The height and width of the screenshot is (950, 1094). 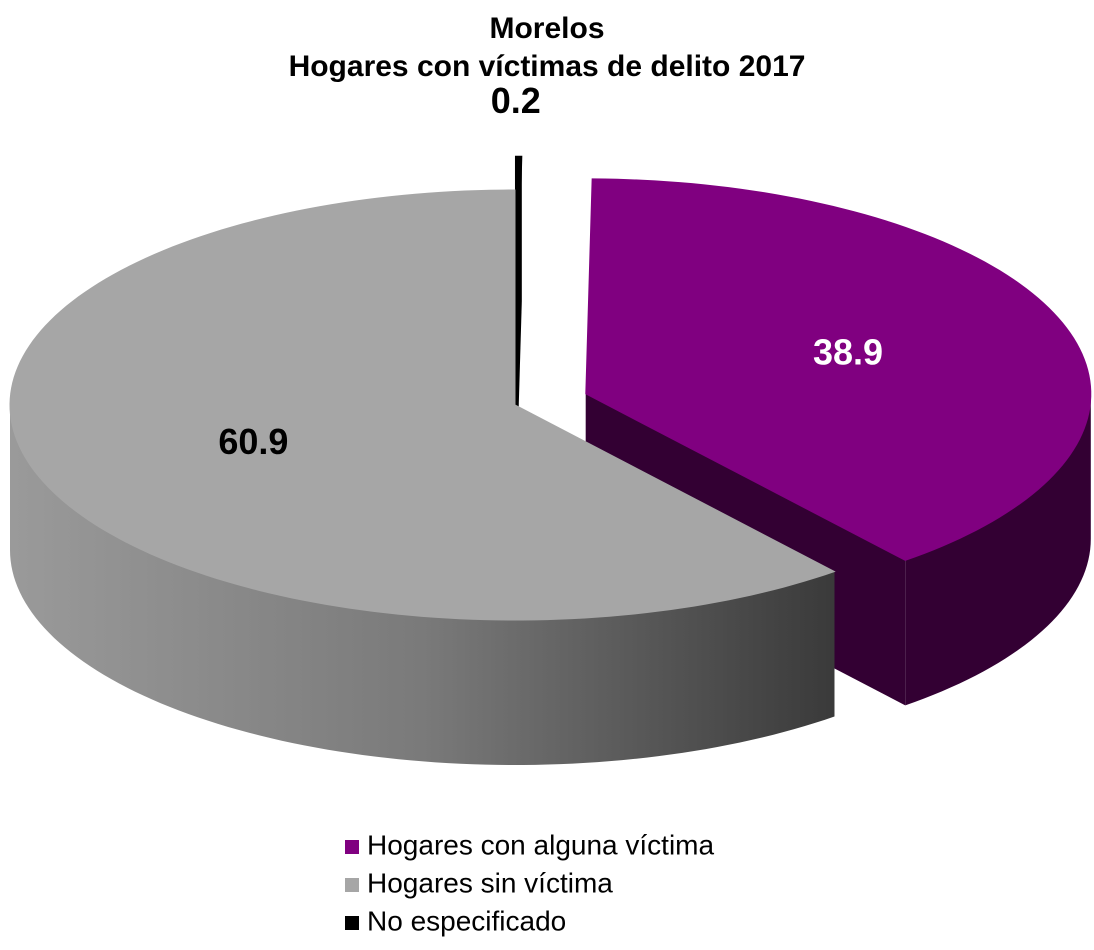 I want to click on legend-label: No especificado, so click(x=466, y=920).